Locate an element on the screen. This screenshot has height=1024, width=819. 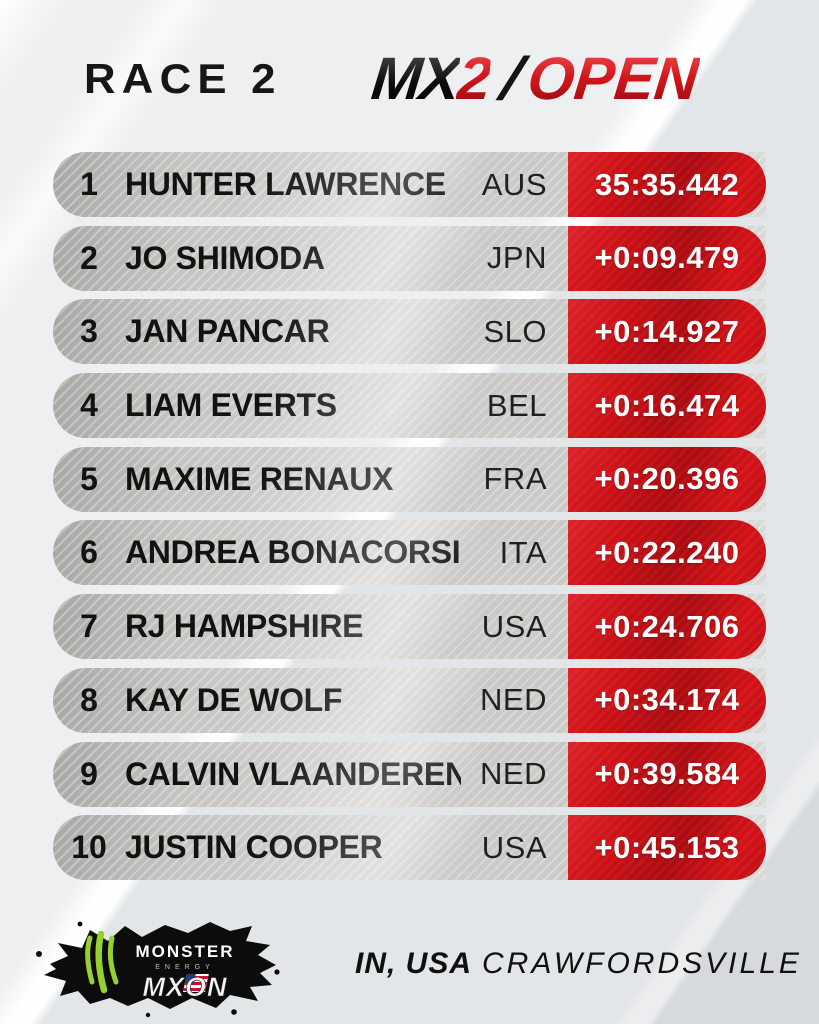
event-location: IN, USA CRAWFORDSVILLE is located at coordinates (578, 964).